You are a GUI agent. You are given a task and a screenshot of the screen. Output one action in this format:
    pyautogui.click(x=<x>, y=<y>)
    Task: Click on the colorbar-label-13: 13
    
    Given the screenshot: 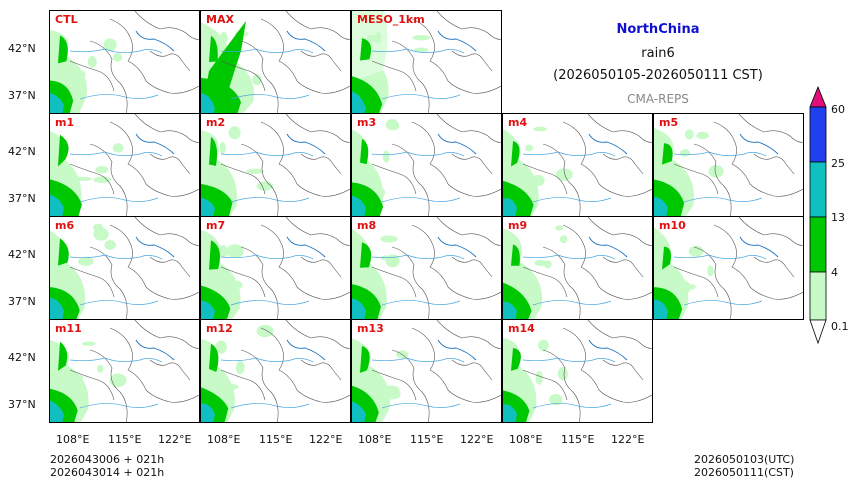 What is the action you would take?
    pyautogui.click(x=838, y=217)
    